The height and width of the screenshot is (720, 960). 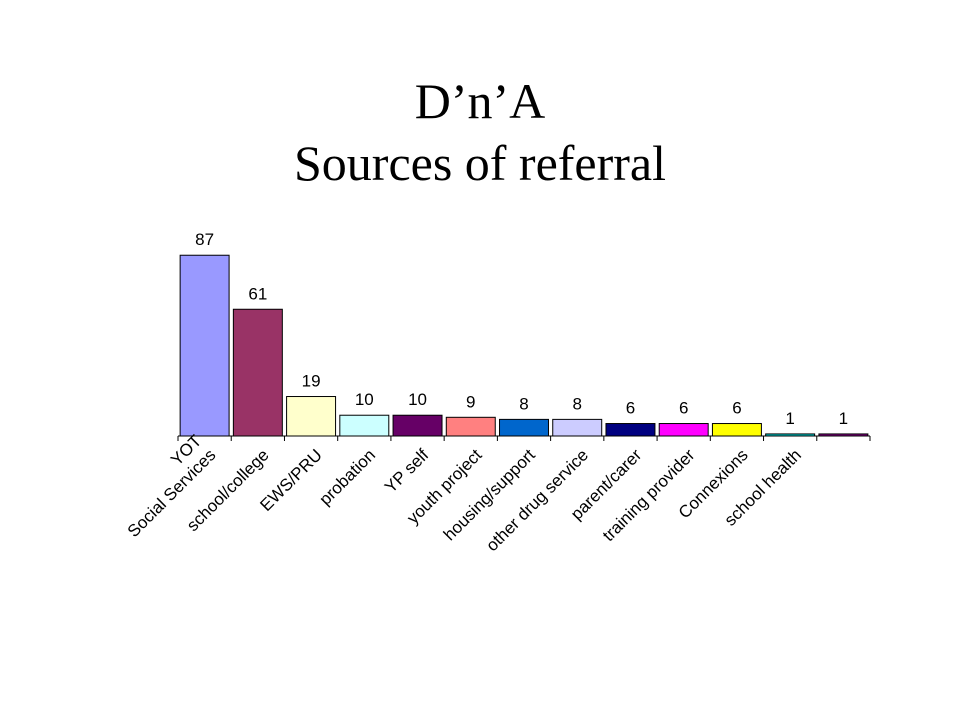 What do you see at coordinates (470, 401) in the screenshot?
I see `value-label: 9` at bounding box center [470, 401].